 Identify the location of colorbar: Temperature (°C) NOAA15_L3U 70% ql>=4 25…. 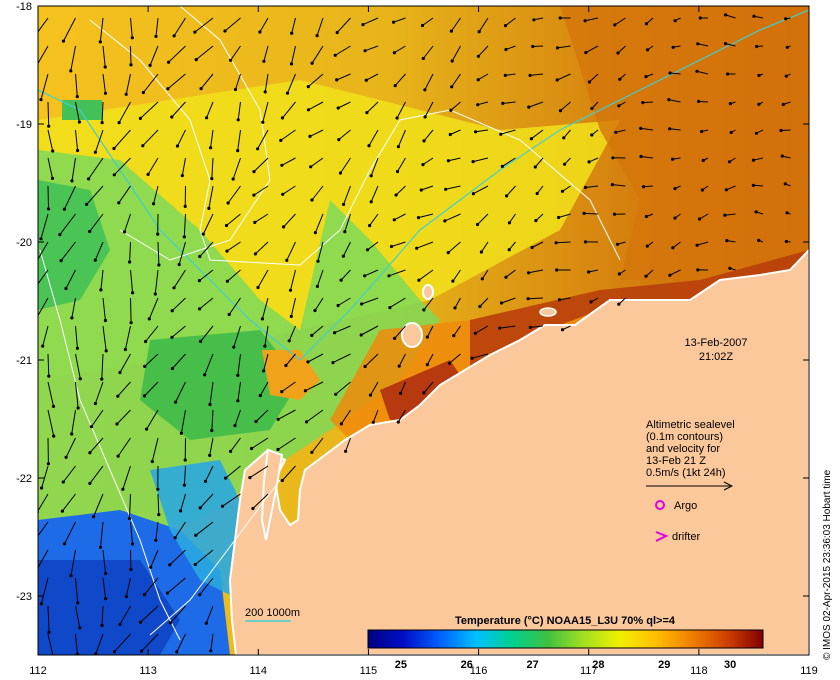
(565, 643).